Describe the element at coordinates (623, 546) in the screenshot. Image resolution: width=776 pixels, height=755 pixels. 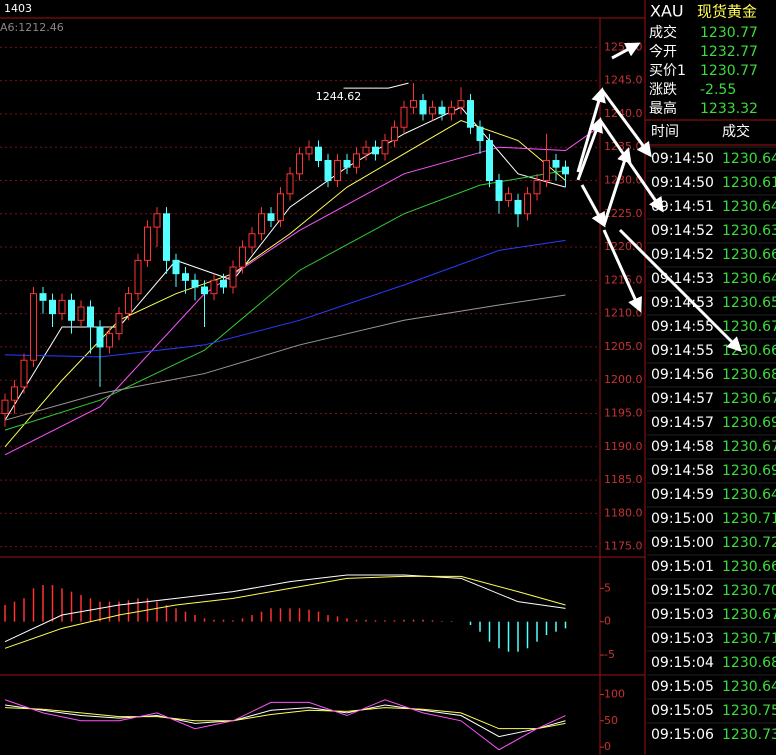
I see `y-tick-label: 1175.0` at that location.